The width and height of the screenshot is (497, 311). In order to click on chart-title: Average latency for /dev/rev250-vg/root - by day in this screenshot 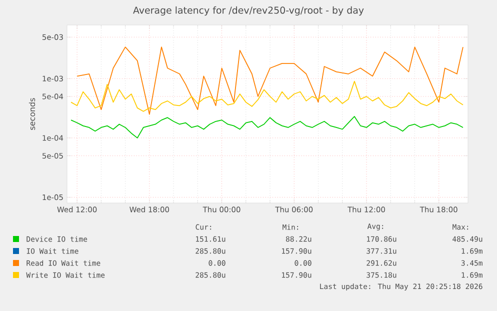, I will do `click(248, 11)`.